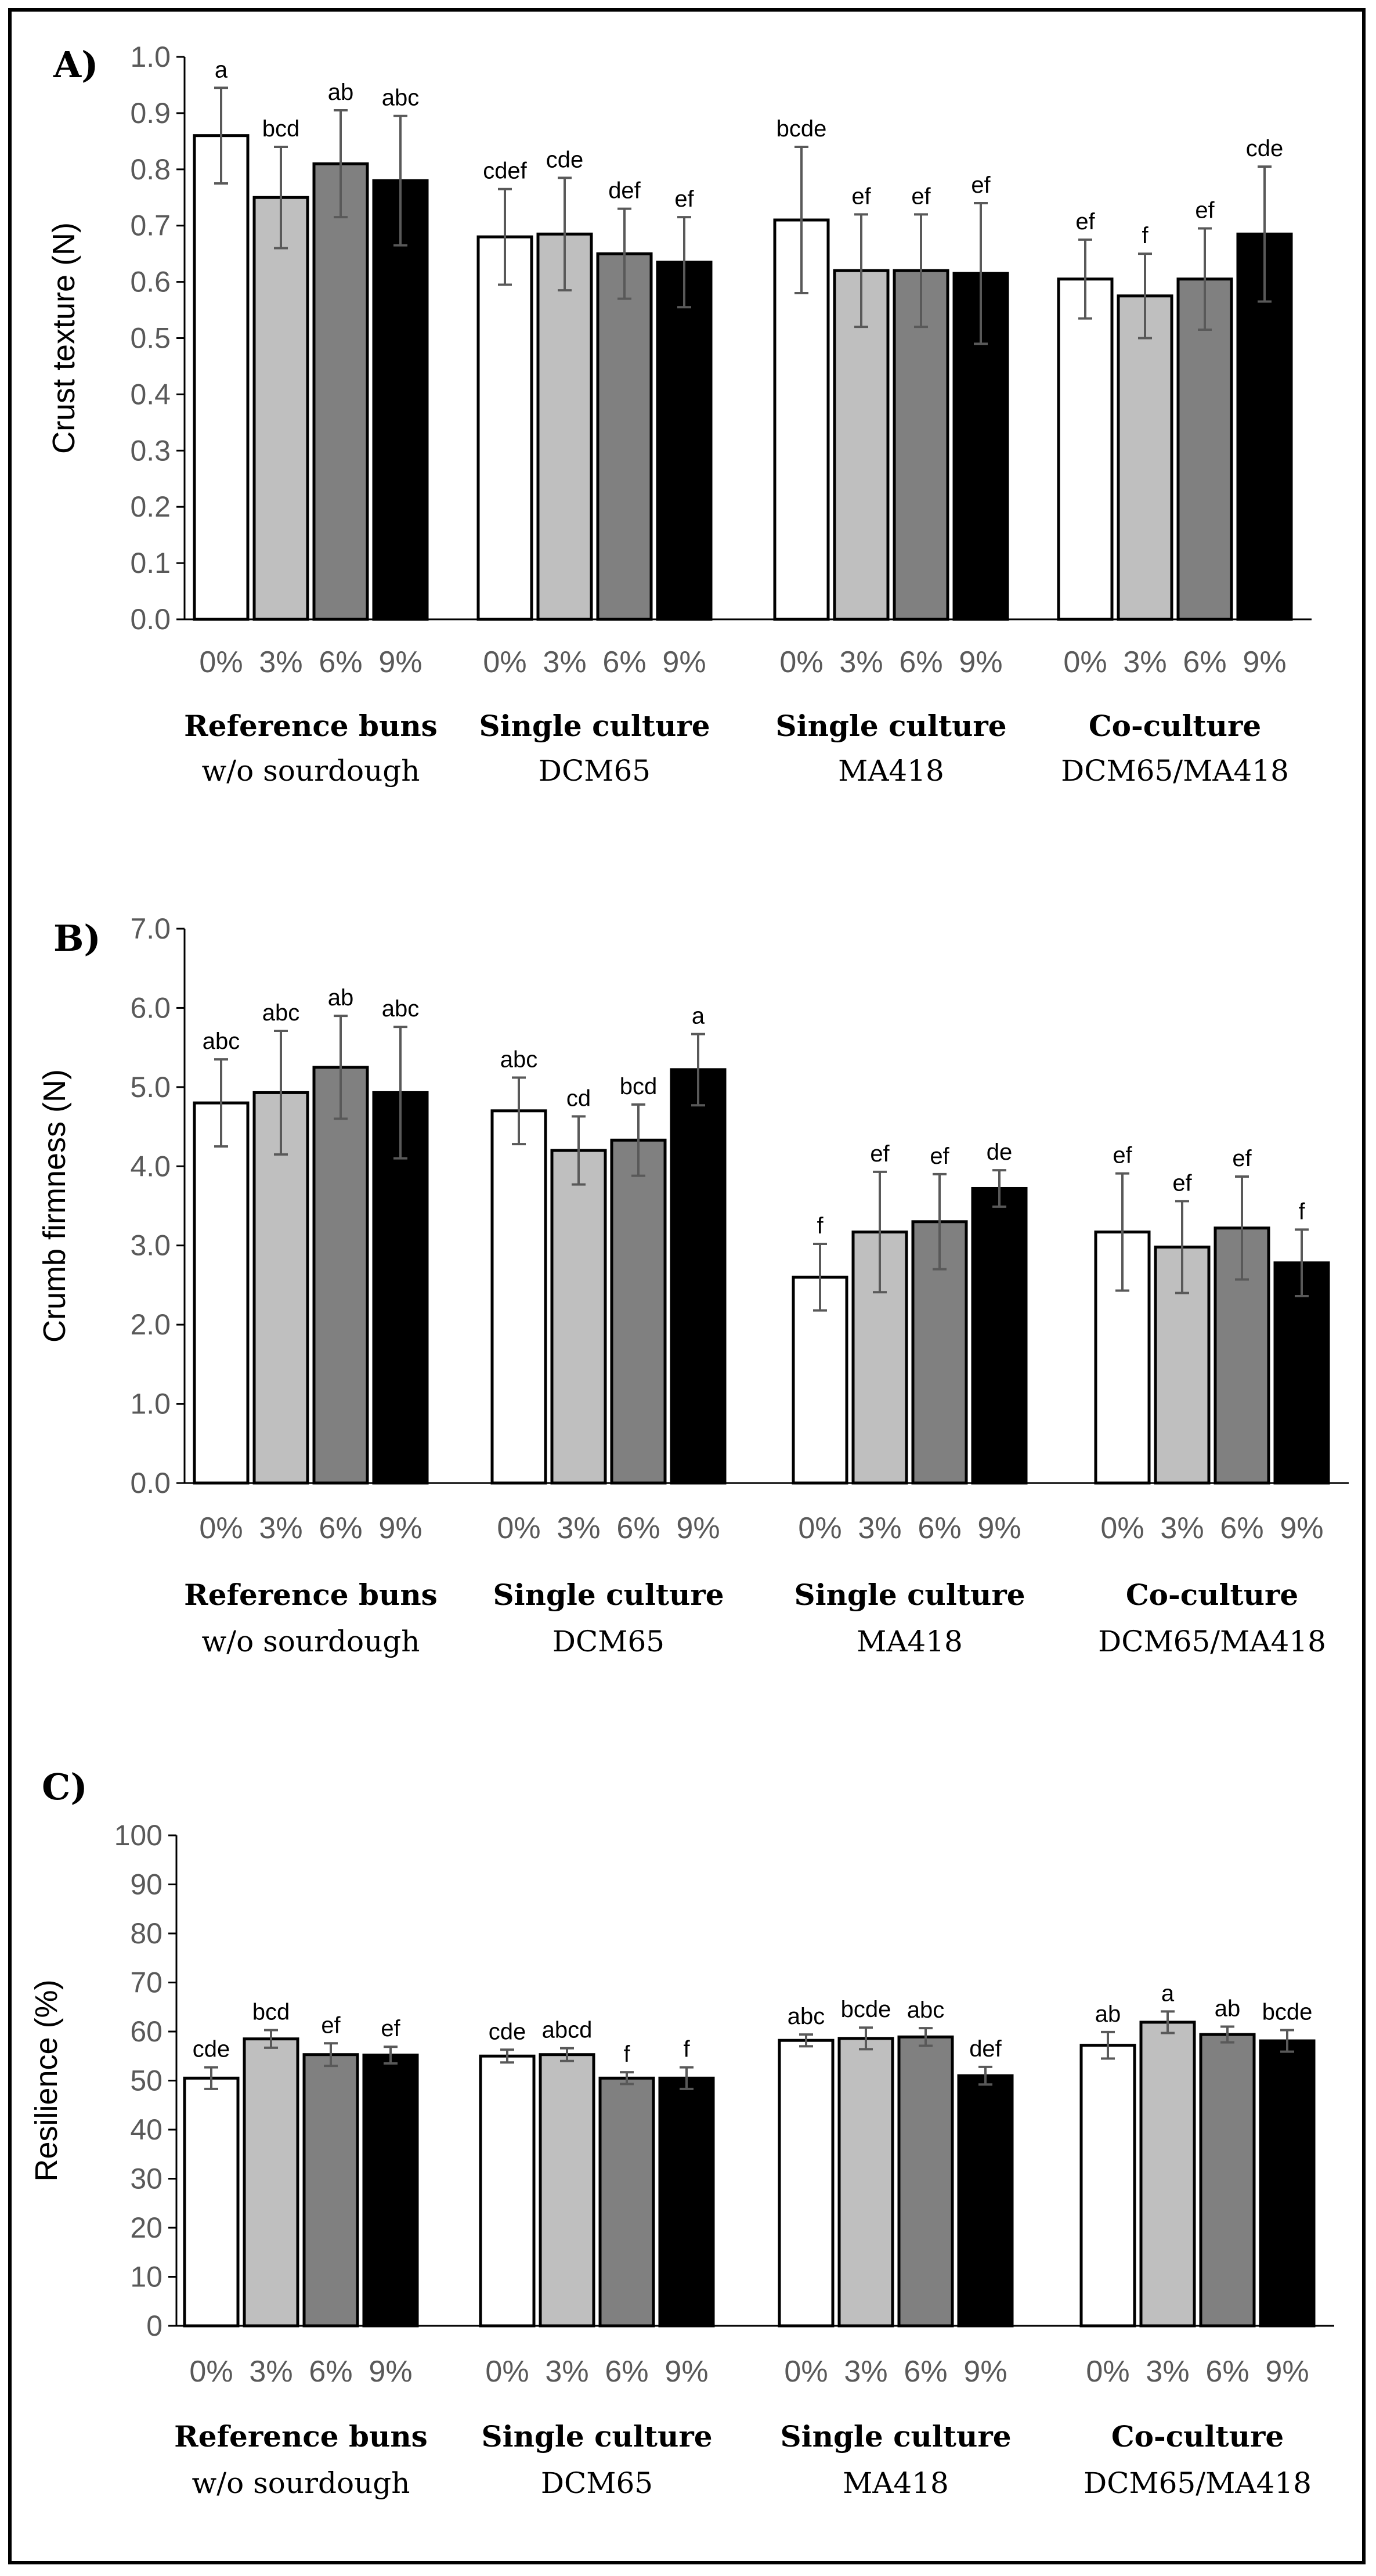  Describe the element at coordinates (150, 394) in the screenshot. I see `y-tick-label: 0.4` at that location.